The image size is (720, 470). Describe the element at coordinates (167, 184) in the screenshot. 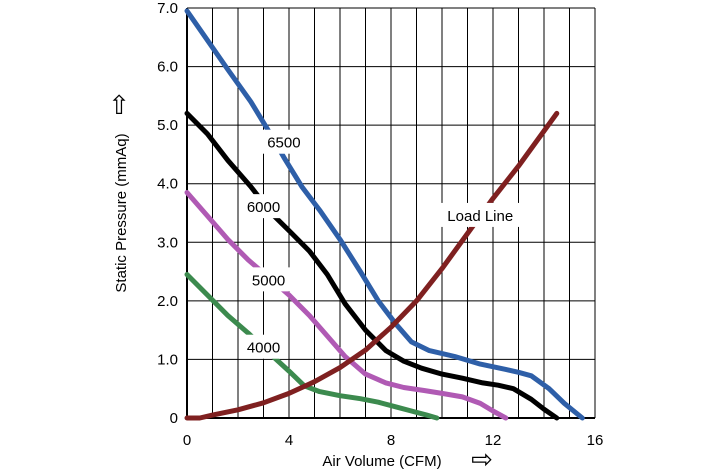

I see `y-tick-label: 4.0` at that location.